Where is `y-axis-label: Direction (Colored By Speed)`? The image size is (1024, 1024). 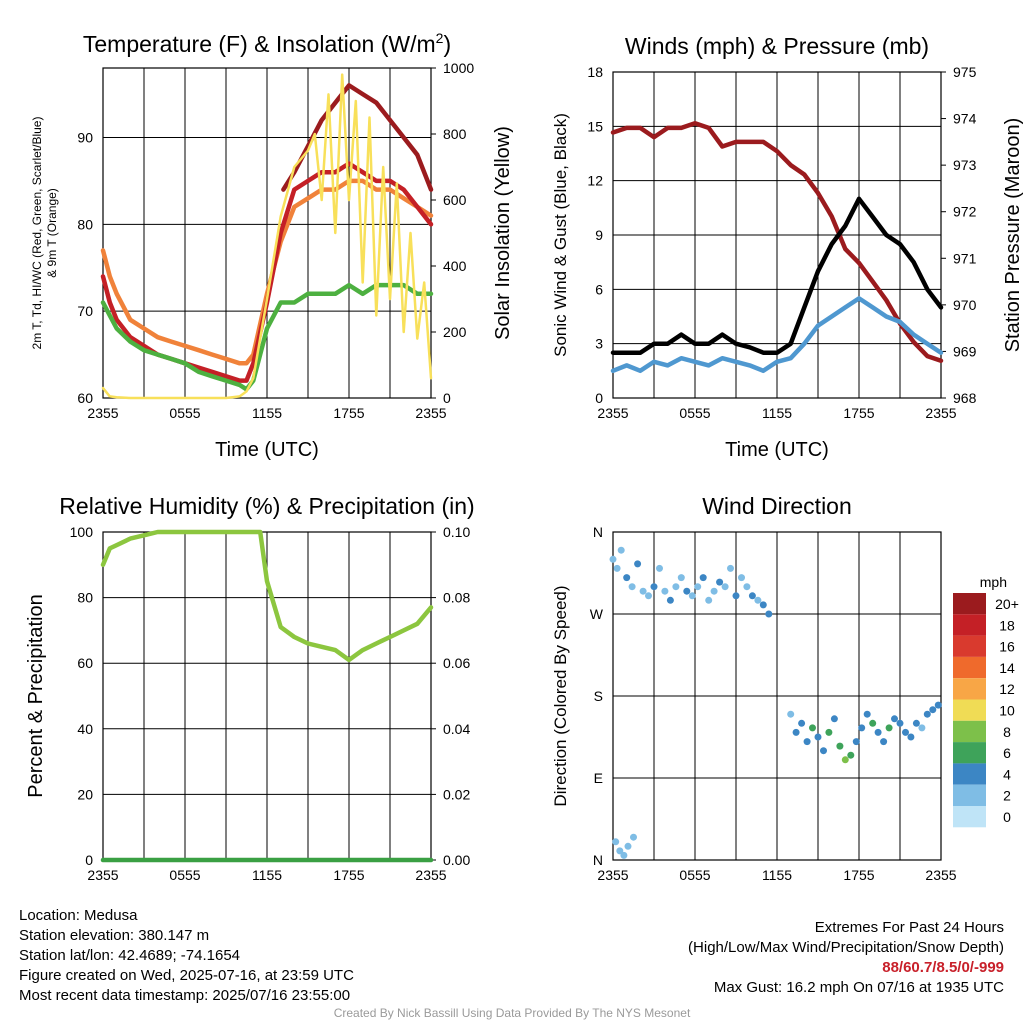 y-axis-label: Direction (Colored By Speed) is located at coordinates (560, 695).